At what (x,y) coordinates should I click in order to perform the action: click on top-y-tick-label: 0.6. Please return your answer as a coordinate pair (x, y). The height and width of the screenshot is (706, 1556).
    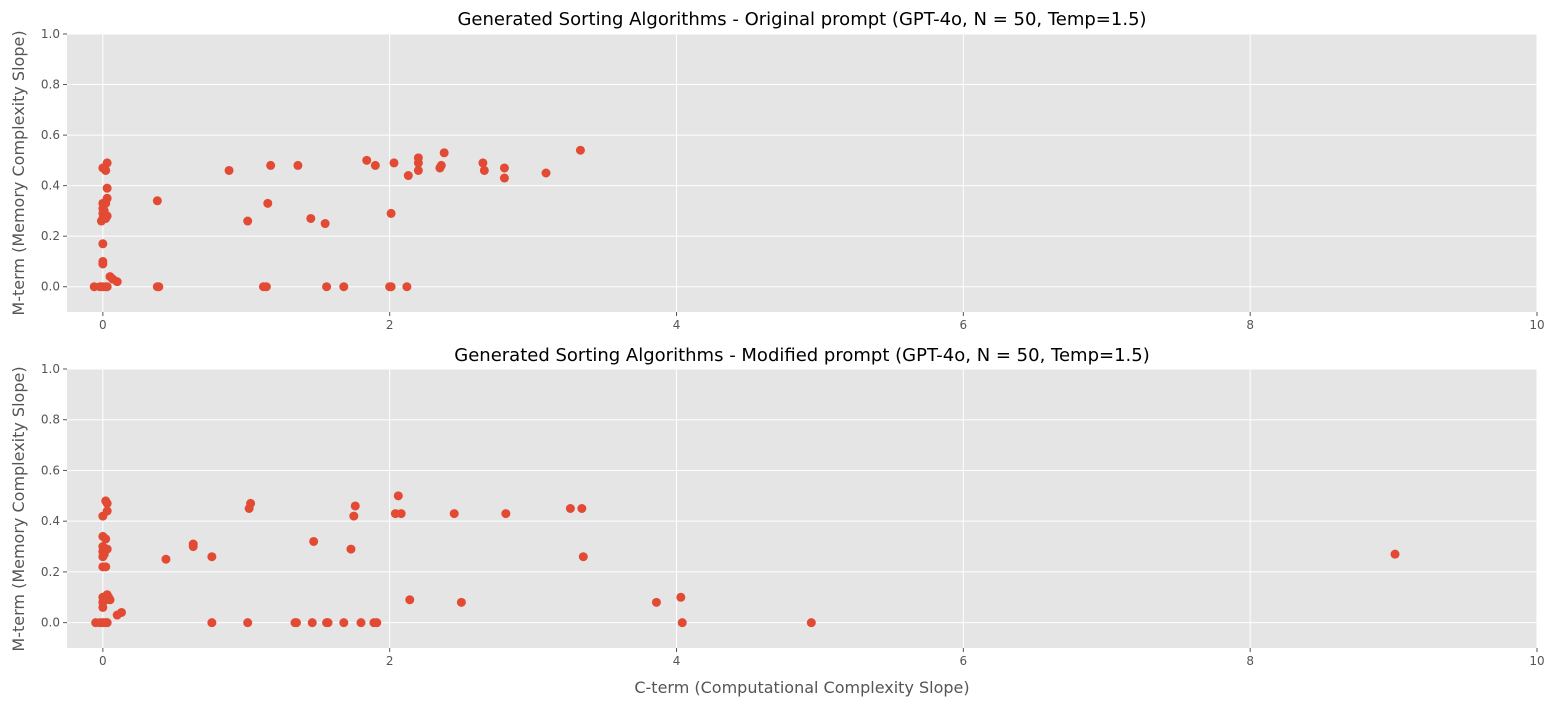
    Looking at the image, I should click on (50, 135).